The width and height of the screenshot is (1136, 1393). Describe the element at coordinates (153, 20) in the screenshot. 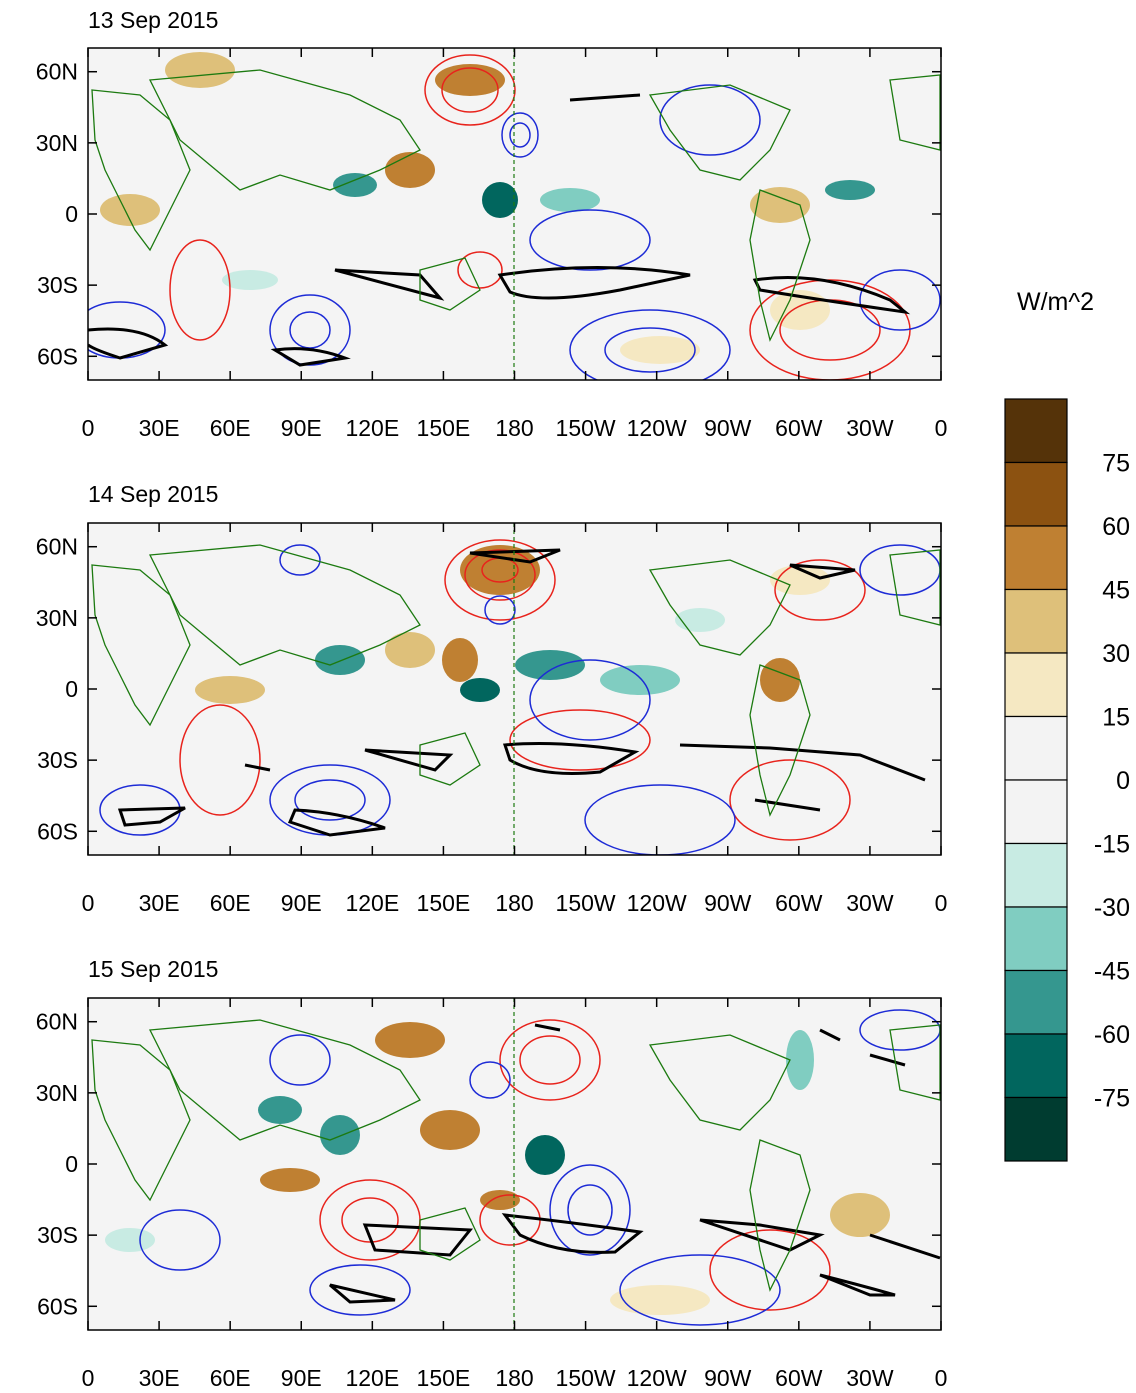

I see `panel-title-1: 13 Sep 2015` at that location.